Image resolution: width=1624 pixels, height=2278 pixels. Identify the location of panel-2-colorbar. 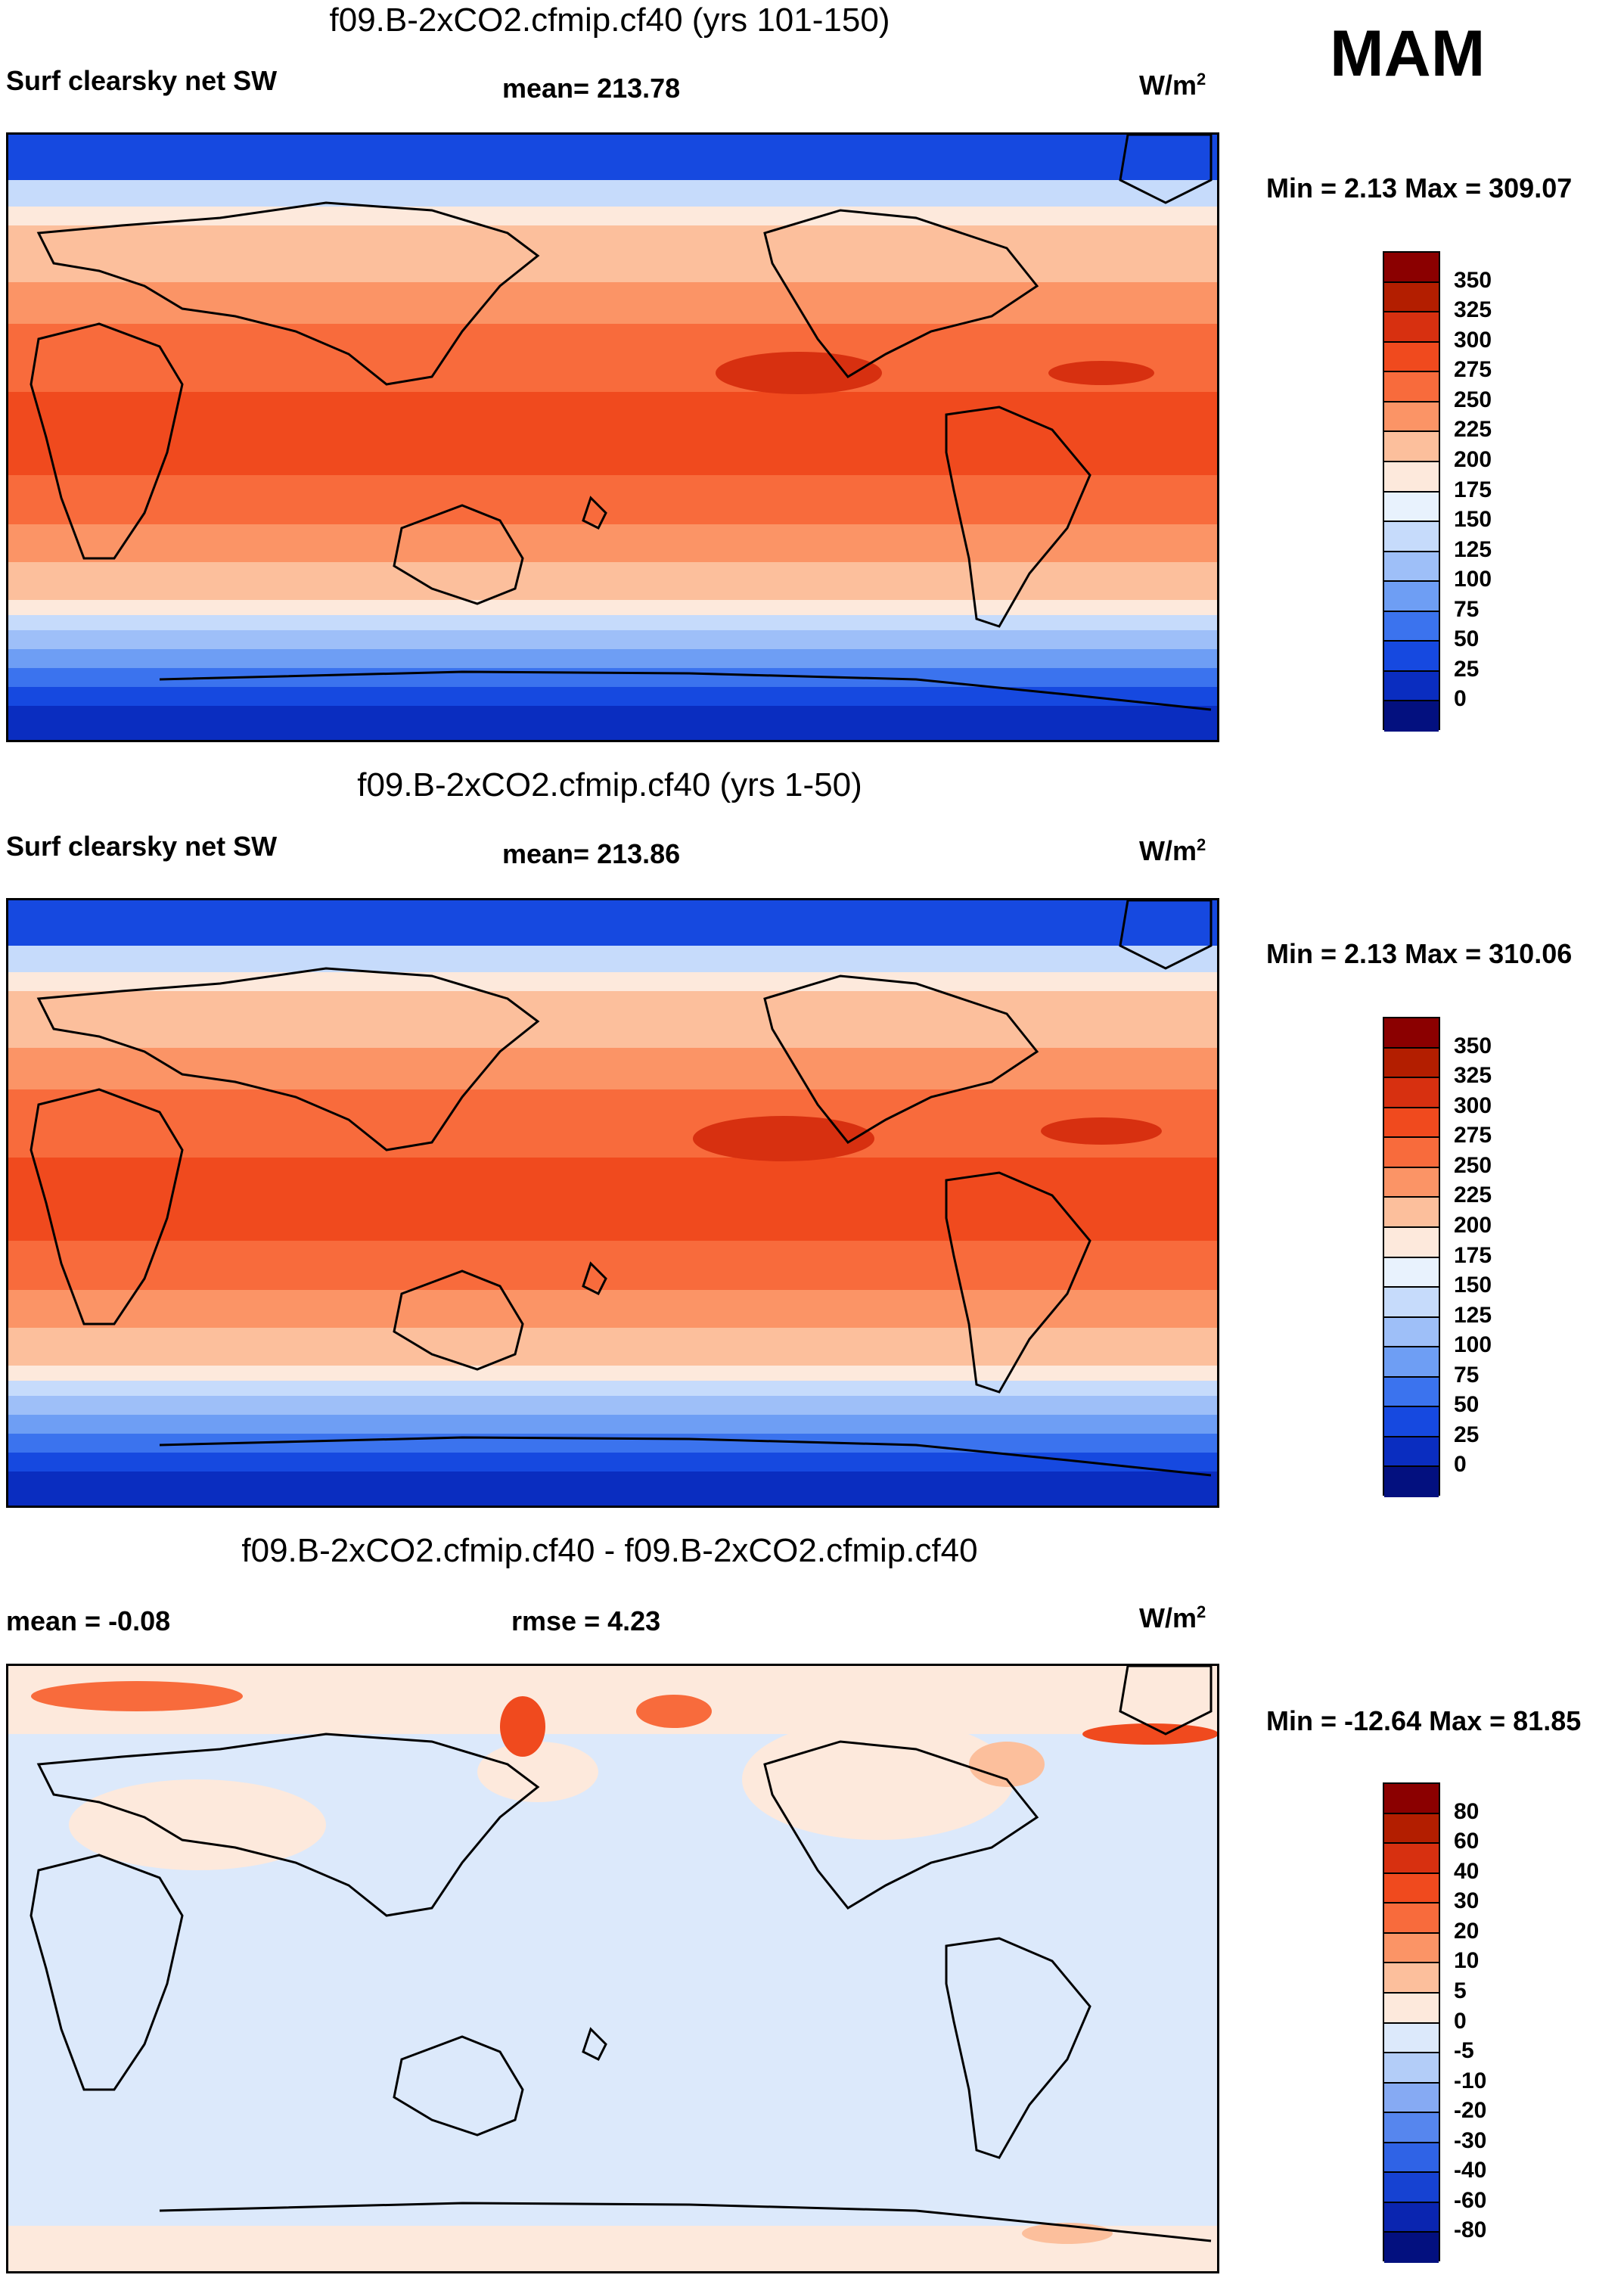
(1411, 1257).